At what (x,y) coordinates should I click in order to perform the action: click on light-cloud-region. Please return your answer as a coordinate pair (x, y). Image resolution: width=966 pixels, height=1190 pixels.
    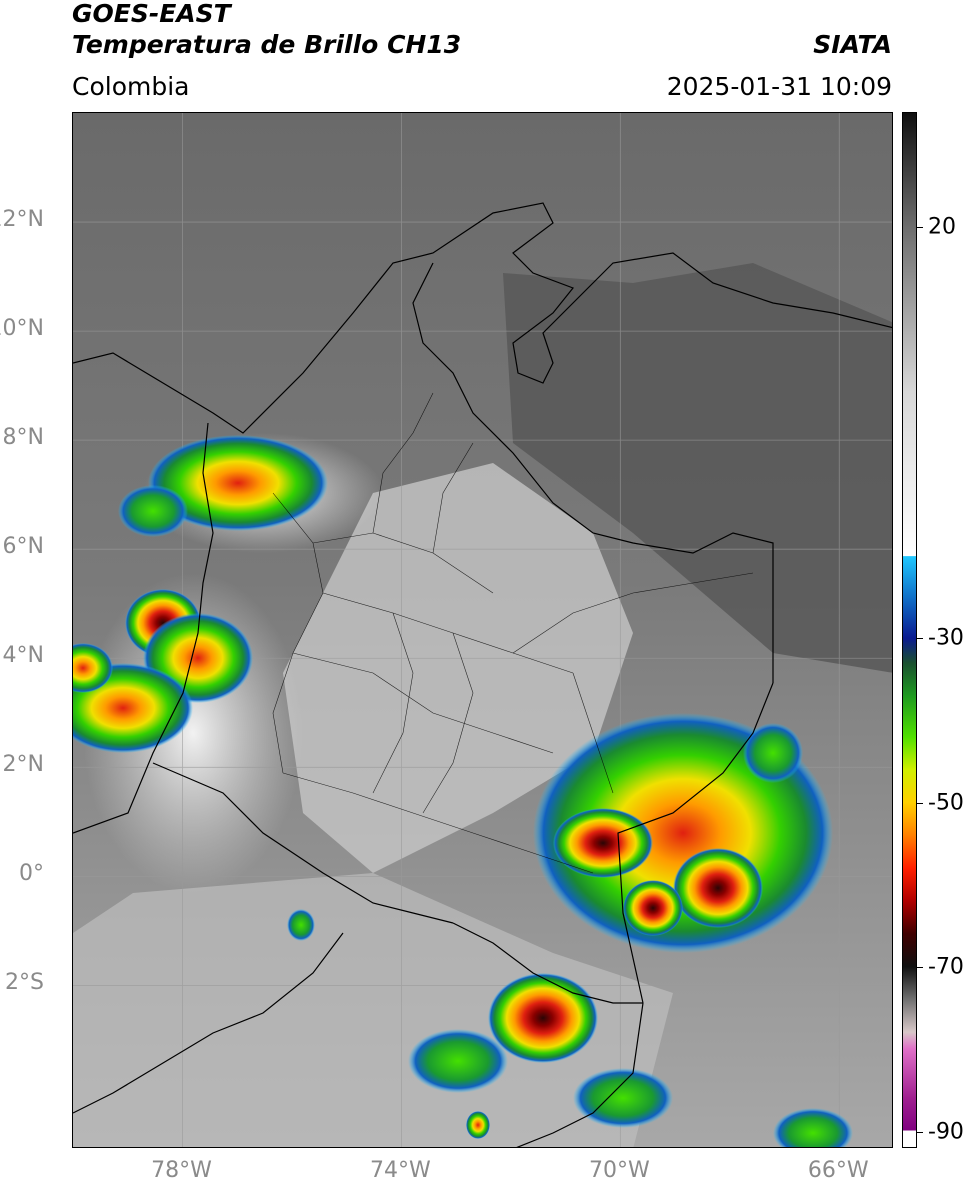
    Looking at the image, I should click on (458, 668).